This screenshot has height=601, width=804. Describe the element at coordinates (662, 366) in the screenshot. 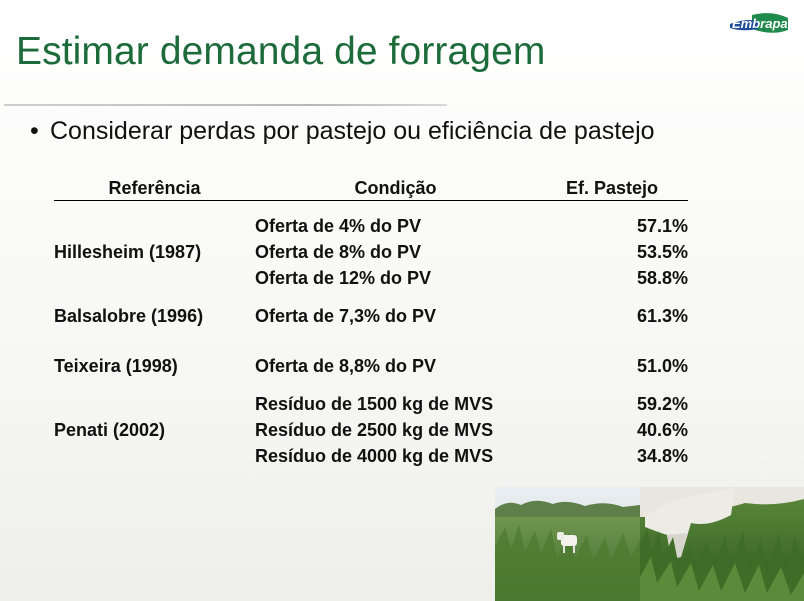

I see `efficiency-cell: 51.0%` at that location.